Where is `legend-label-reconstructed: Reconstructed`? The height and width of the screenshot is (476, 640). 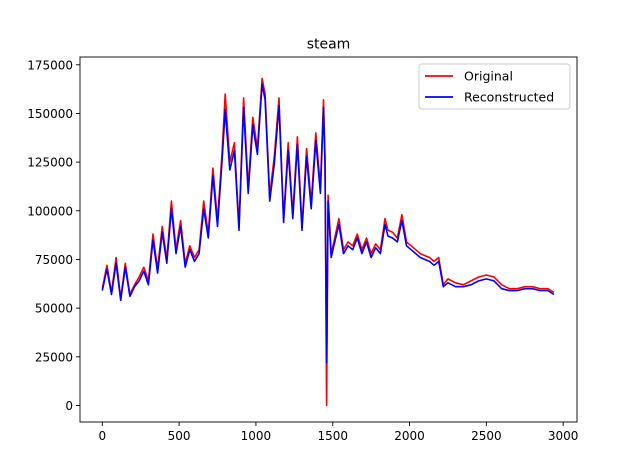
legend-label-reconstructed: Reconstructed is located at coordinates (509, 97).